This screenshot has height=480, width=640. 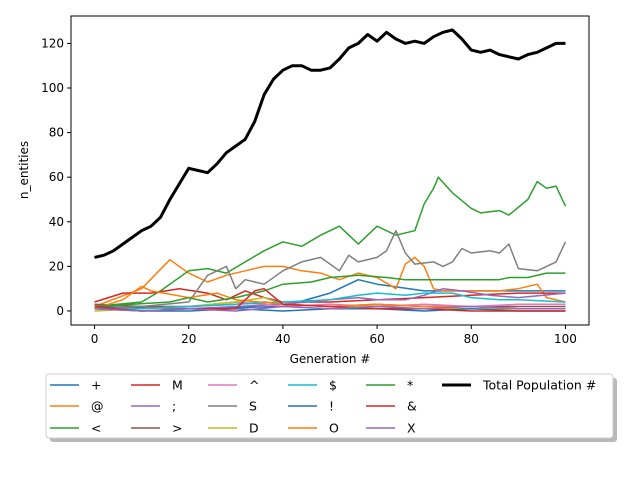 What do you see at coordinates (391, 428) in the screenshot?
I see `legend-item-14: X` at bounding box center [391, 428].